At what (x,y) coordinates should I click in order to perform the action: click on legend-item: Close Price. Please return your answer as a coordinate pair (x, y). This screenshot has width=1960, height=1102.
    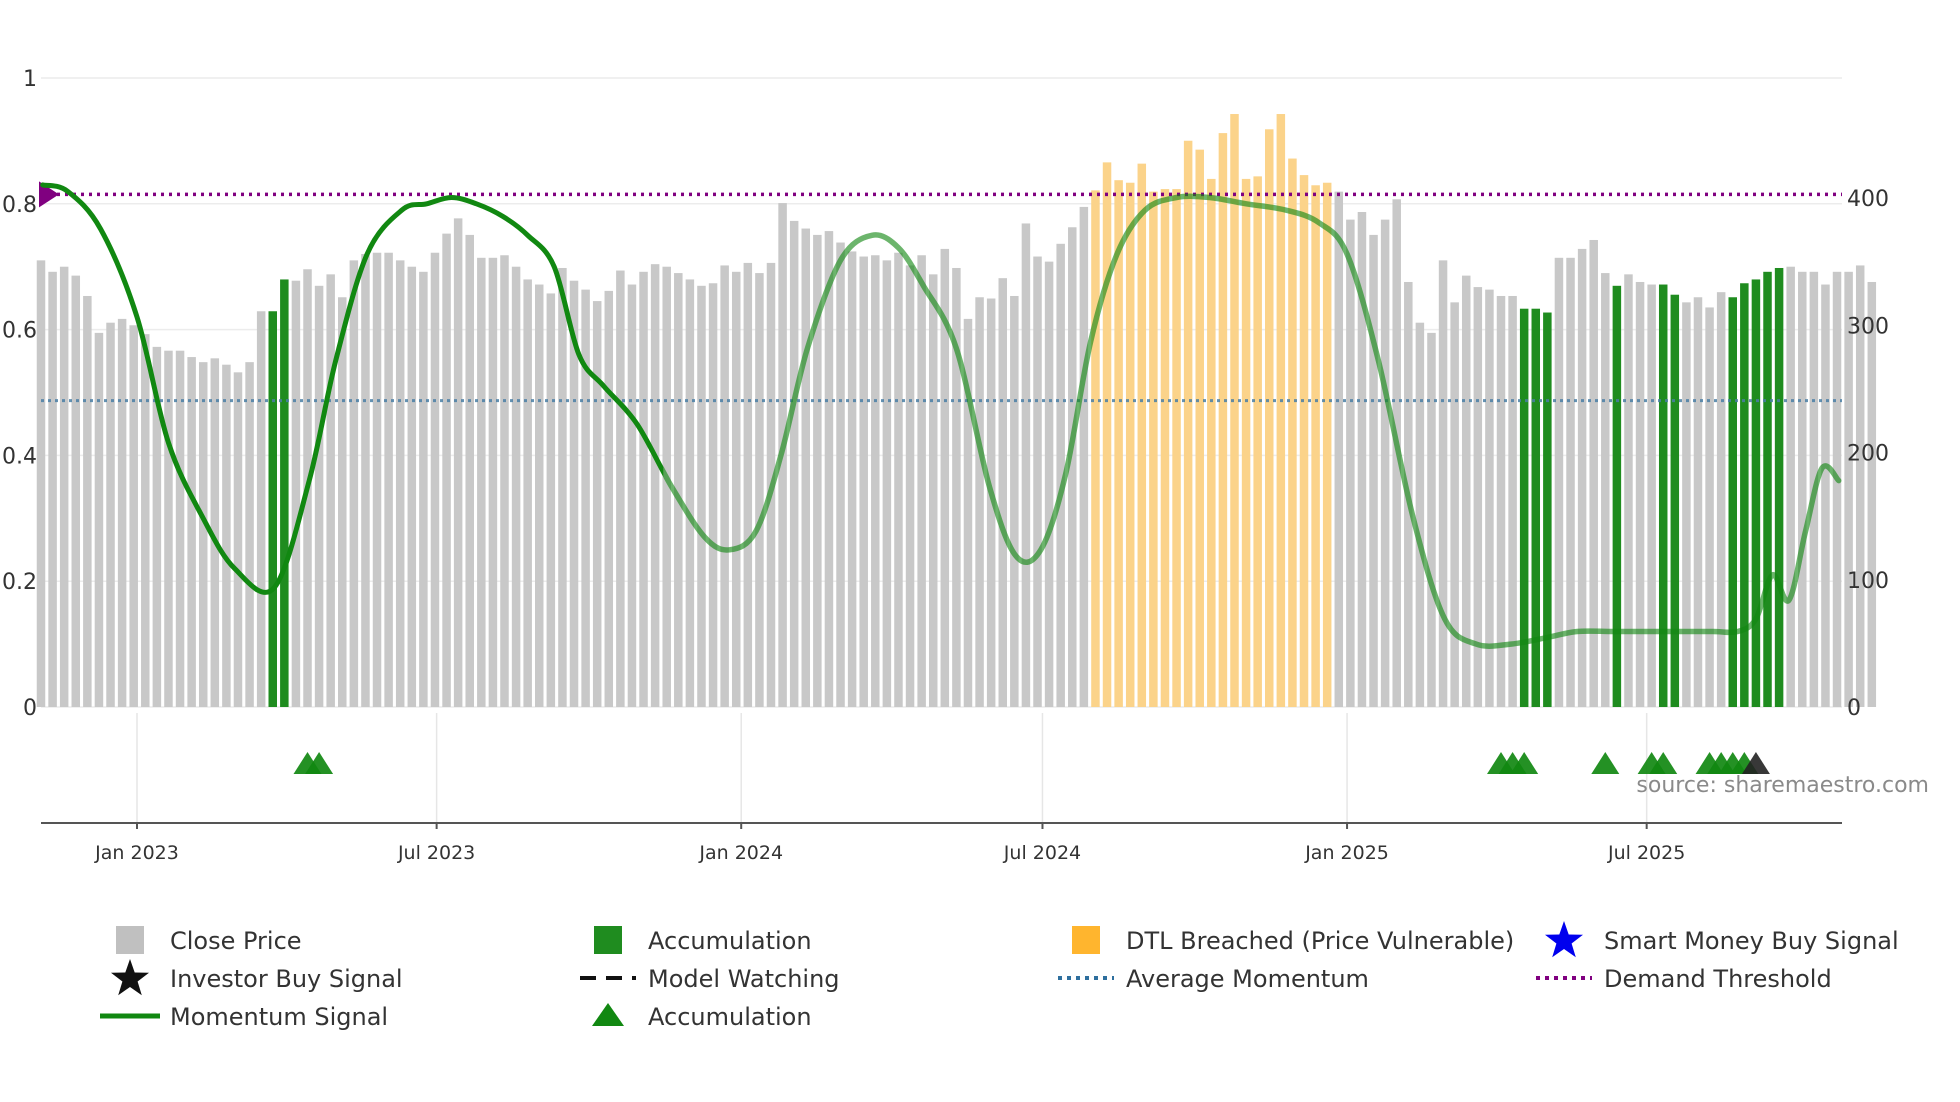
    Looking at the image, I should click on (209, 940).